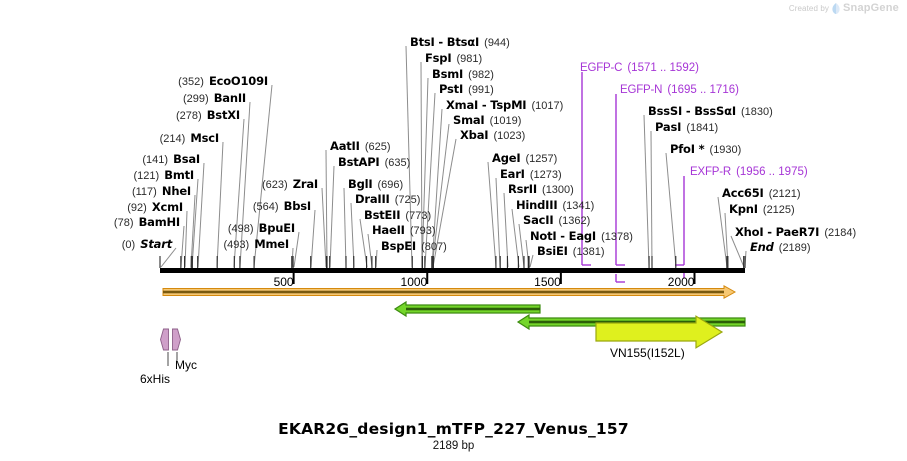  I want to click on enzyme-site-position: (1362), so click(574, 221).